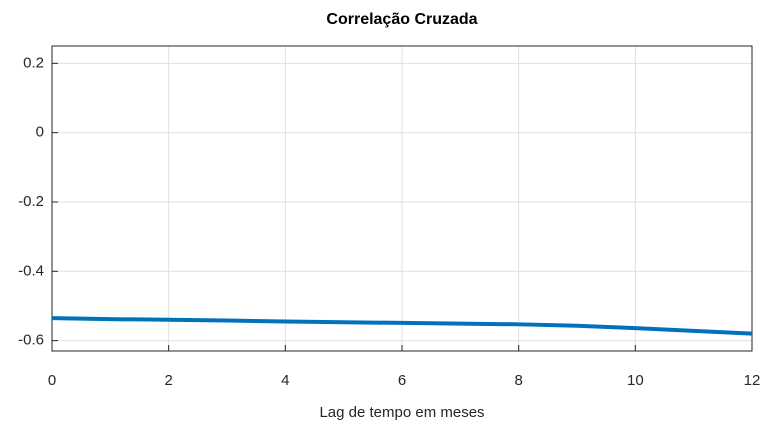  What do you see at coordinates (401, 412) in the screenshot?
I see `x-axis-label: Lag de tempo em meses` at bounding box center [401, 412].